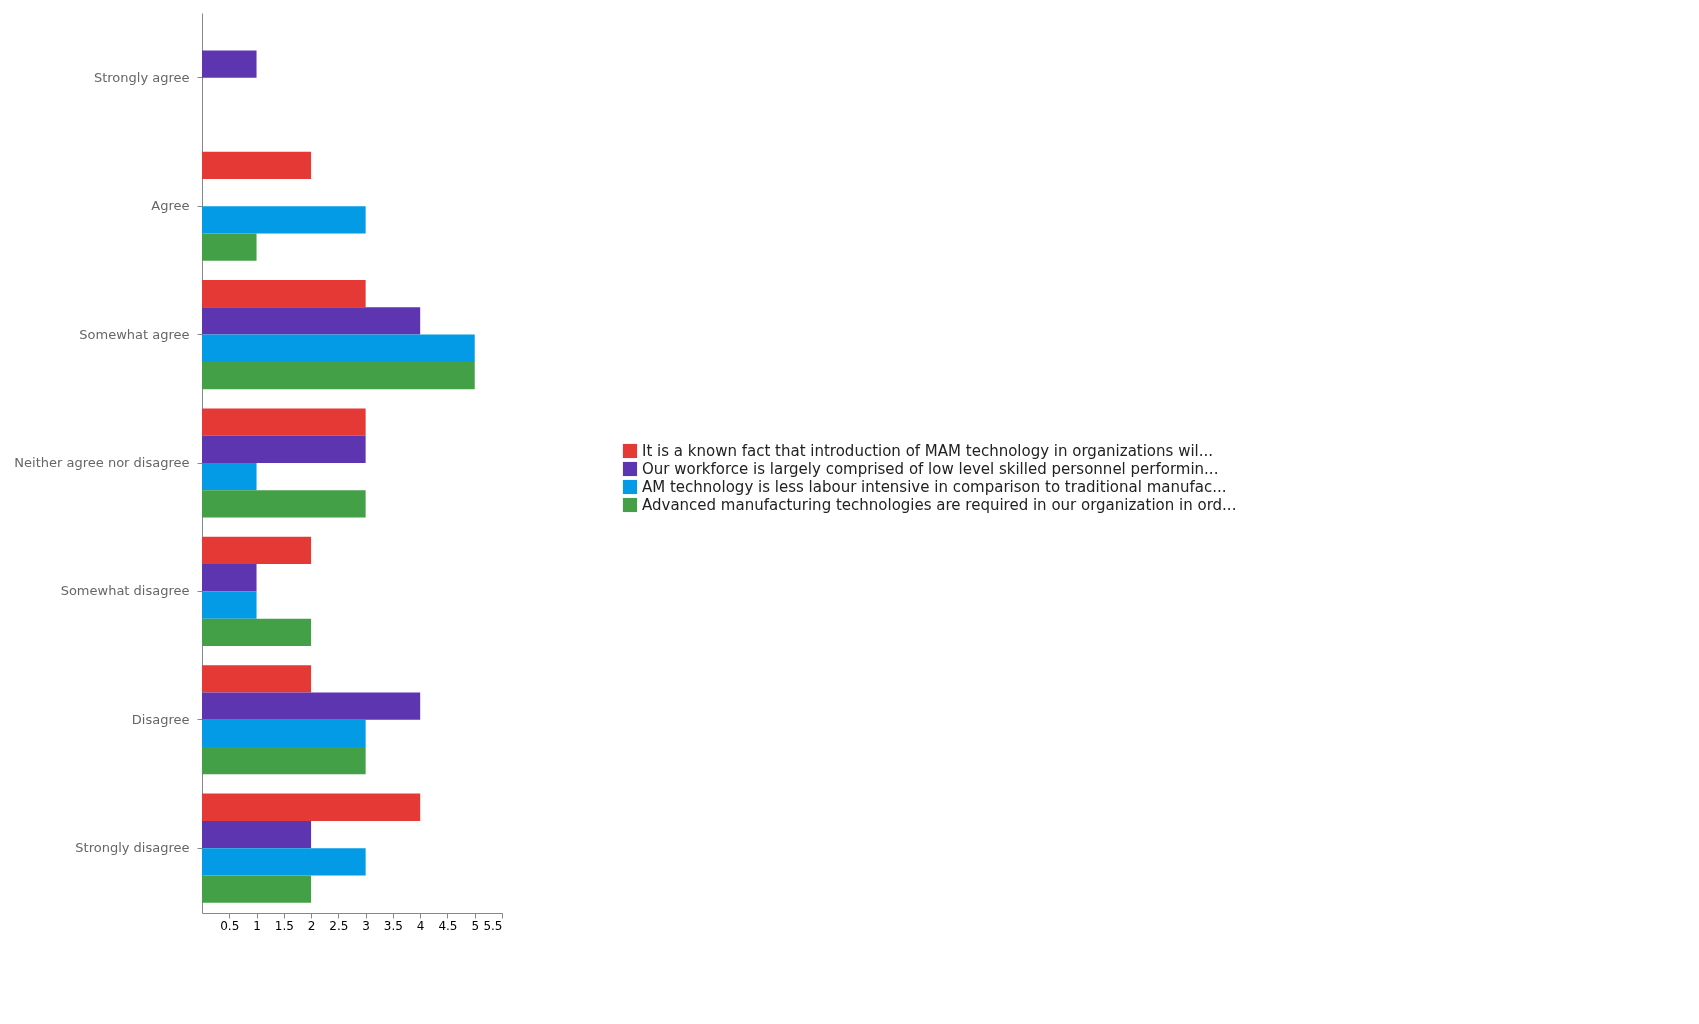  I want to click on x-tick-label: 4, so click(420, 925).